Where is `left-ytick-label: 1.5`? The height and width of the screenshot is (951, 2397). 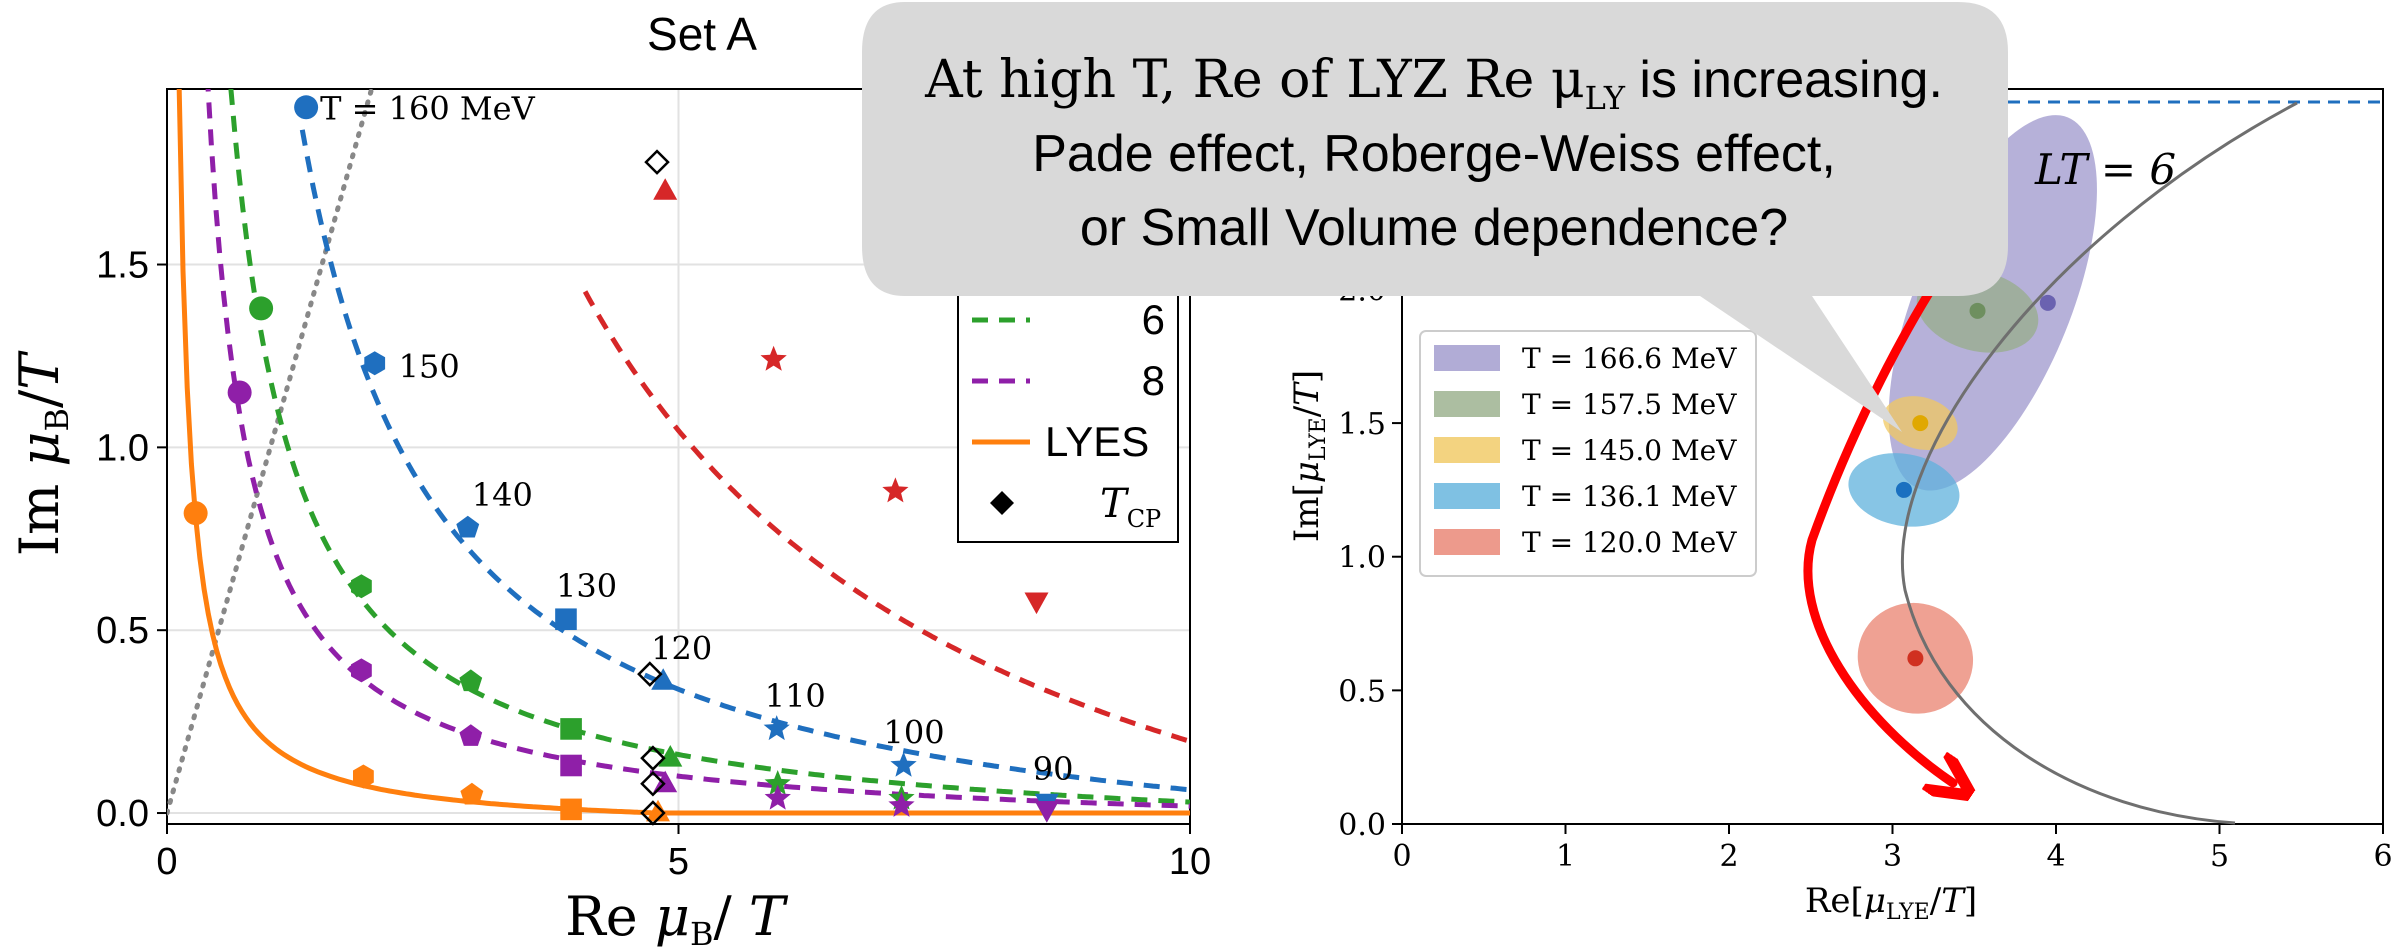 left-ytick-label: 1.5 is located at coordinates (122, 266).